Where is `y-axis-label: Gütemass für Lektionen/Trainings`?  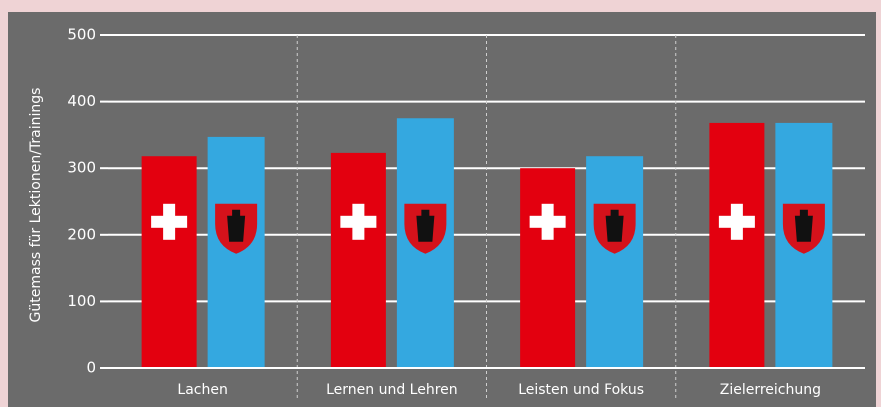 y-axis-label: Gütemass für Lektionen/Trainings is located at coordinates (36, 205).